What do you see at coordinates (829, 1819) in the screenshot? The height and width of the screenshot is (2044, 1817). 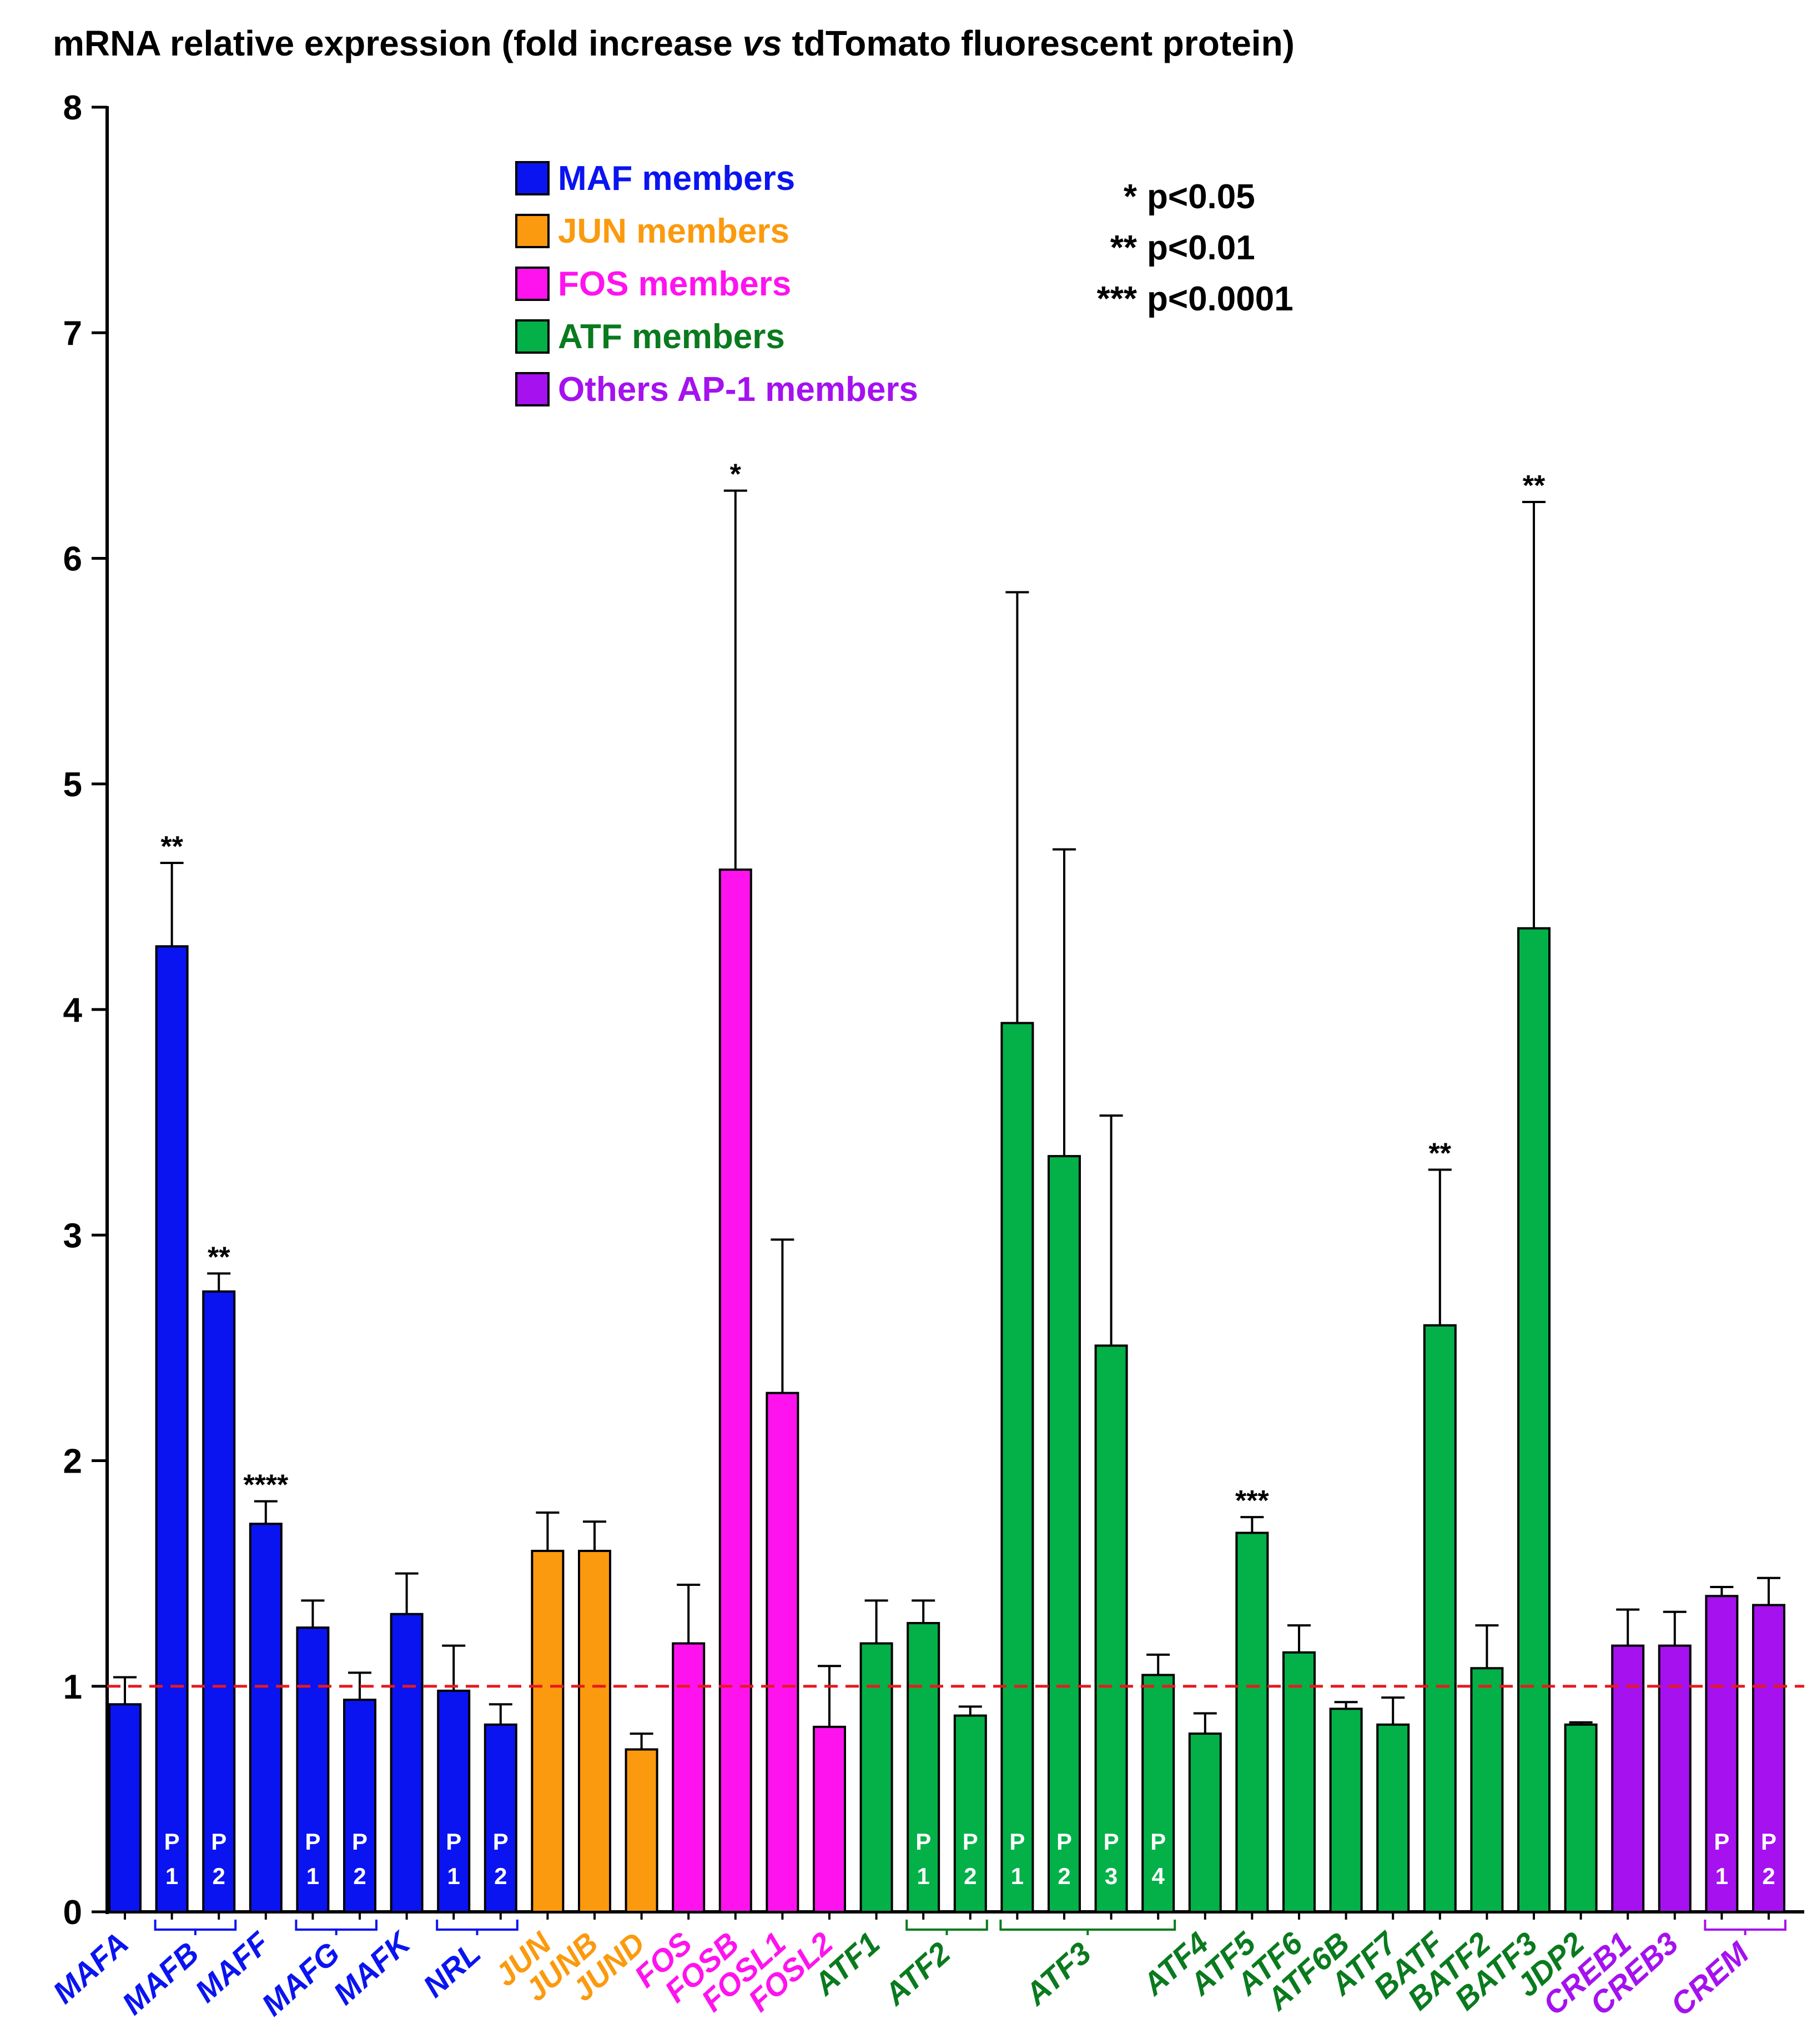 I see `bar-fosl2` at bounding box center [829, 1819].